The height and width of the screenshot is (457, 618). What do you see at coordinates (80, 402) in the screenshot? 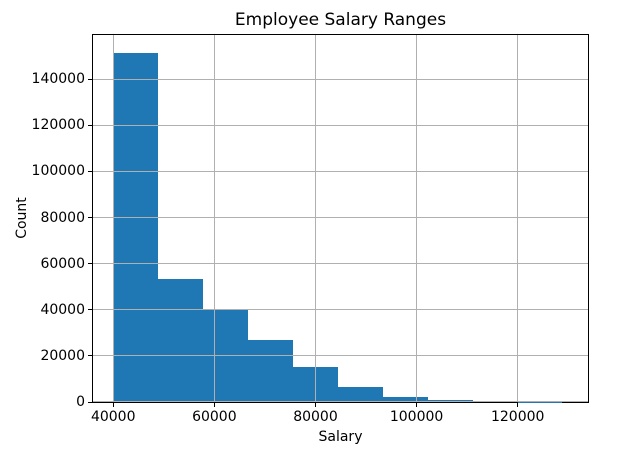
I see `y-tick-label: 0` at bounding box center [80, 402].